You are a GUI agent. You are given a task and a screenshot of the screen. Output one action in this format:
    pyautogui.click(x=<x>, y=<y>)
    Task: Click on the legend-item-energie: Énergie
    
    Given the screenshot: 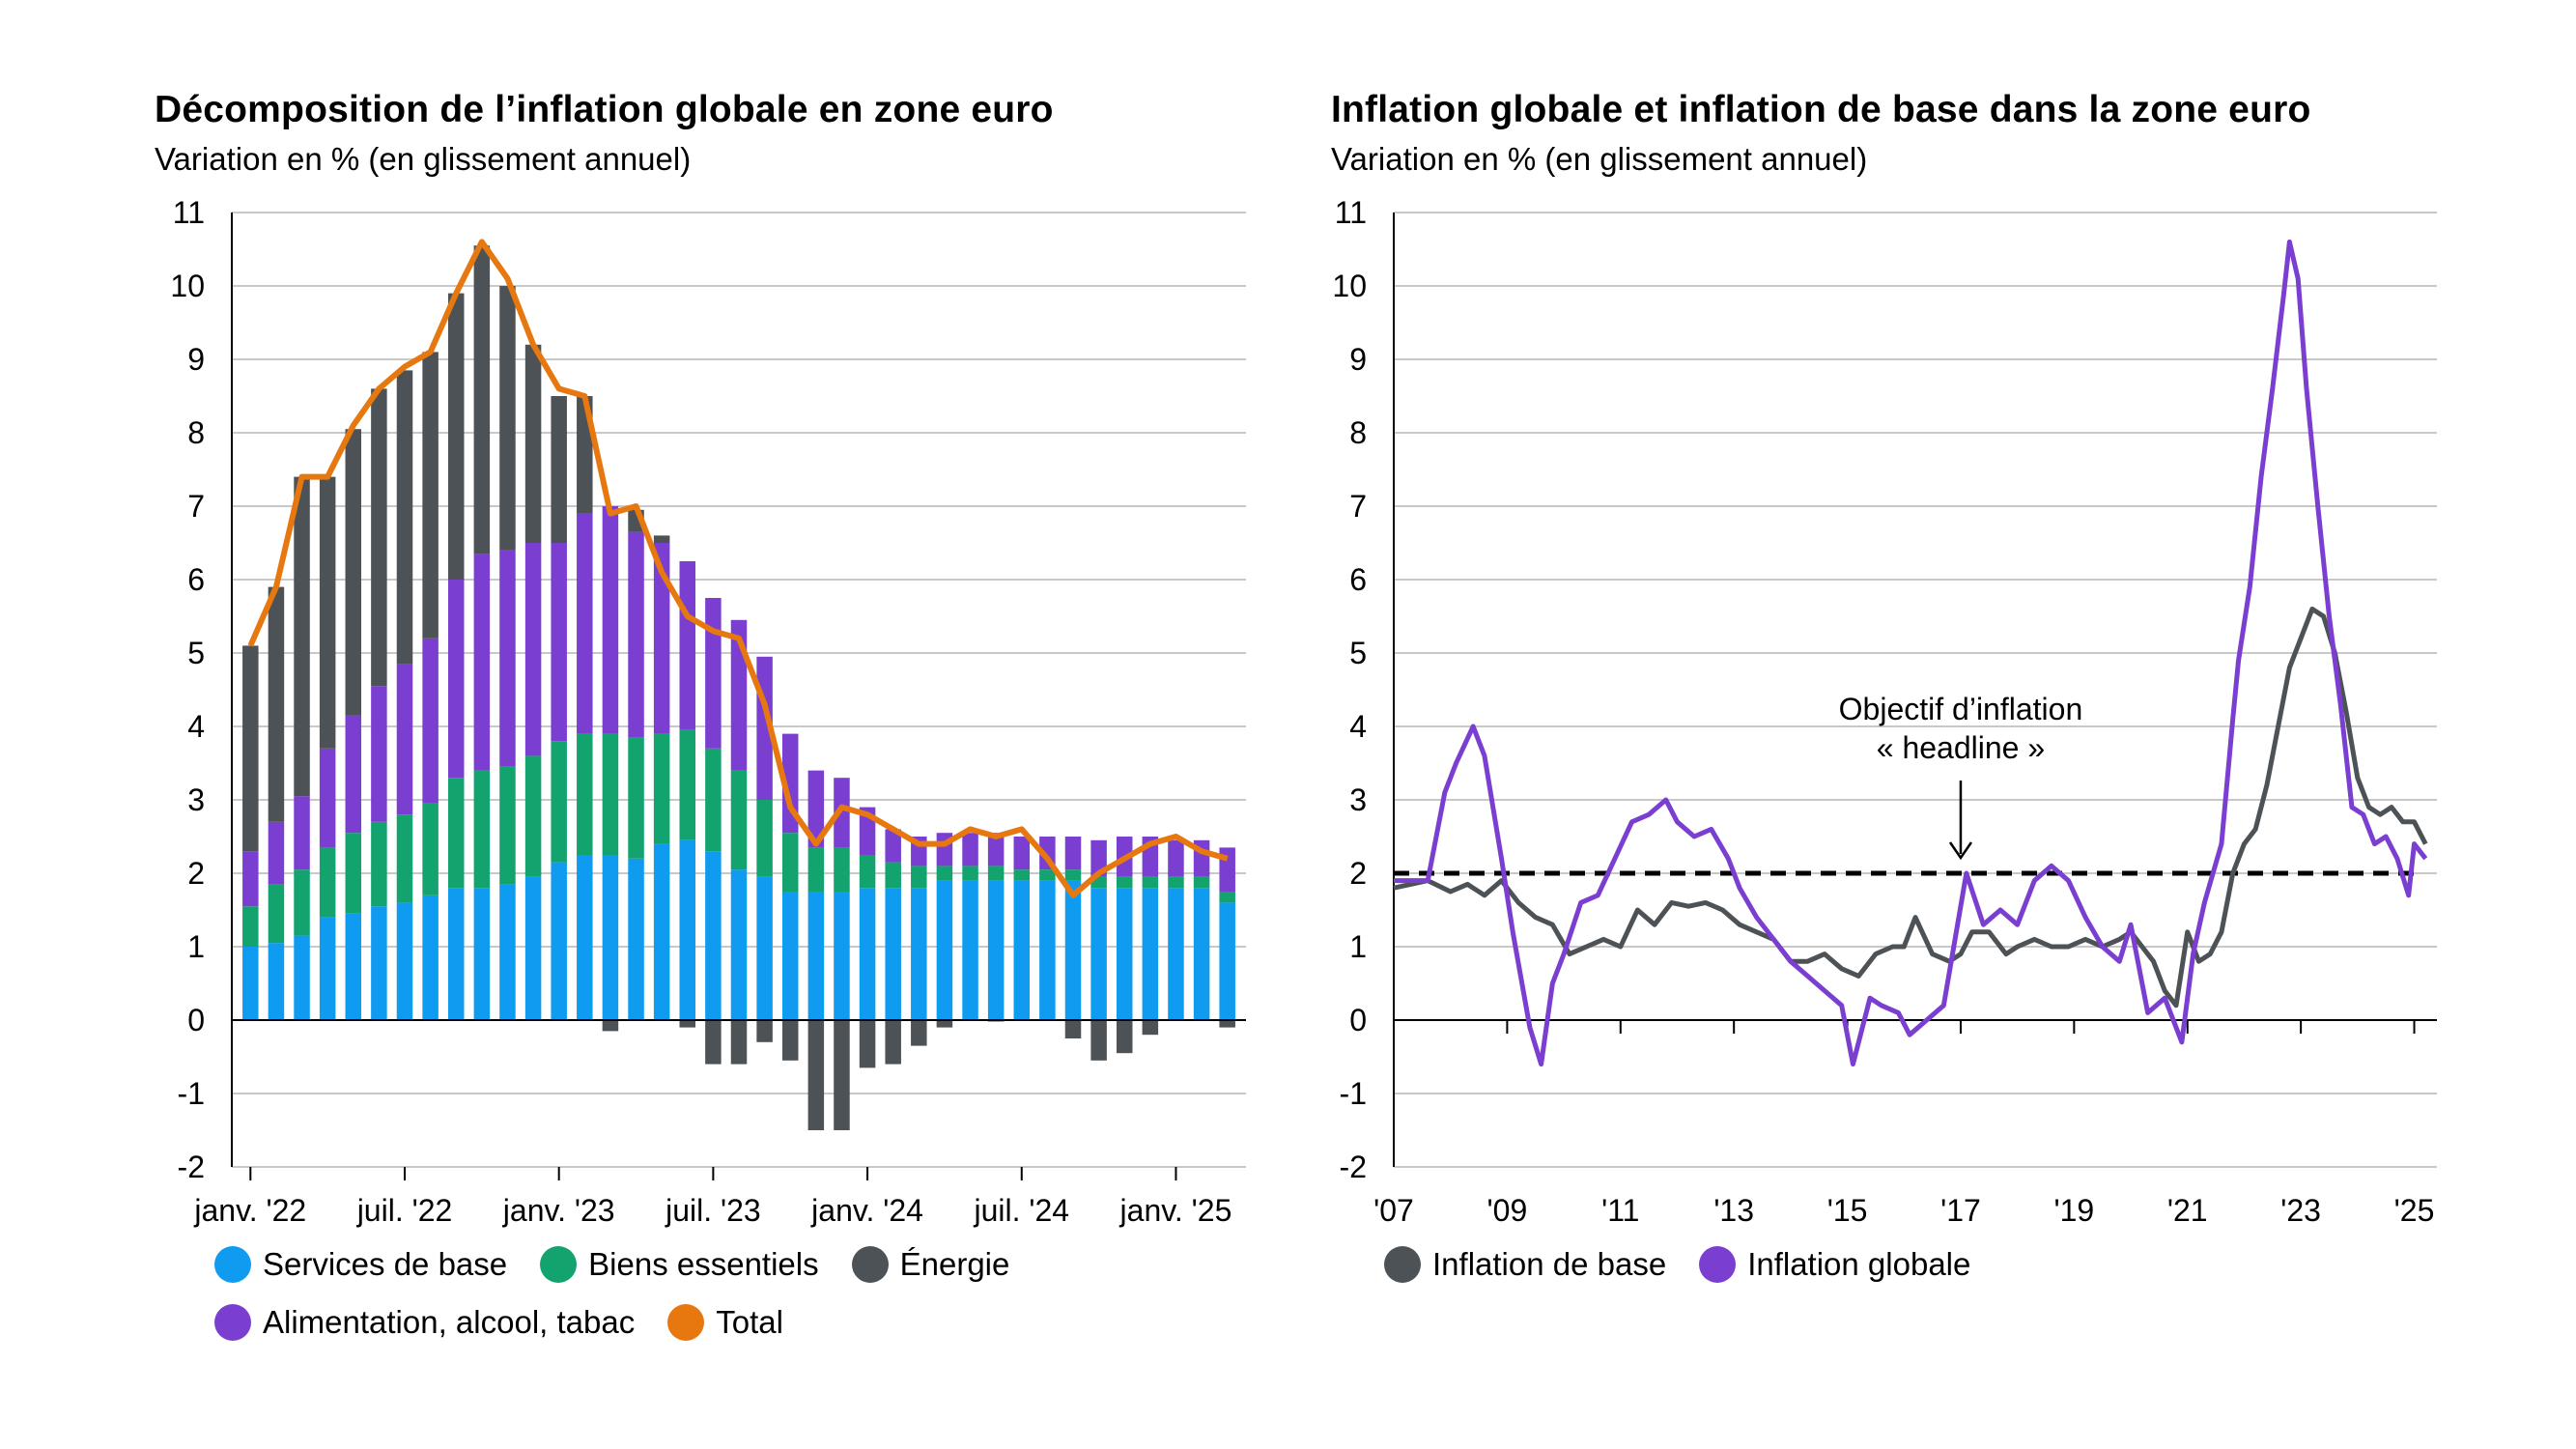 What is the action you would take?
    pyautogui.click(x=930, y=1264)
    